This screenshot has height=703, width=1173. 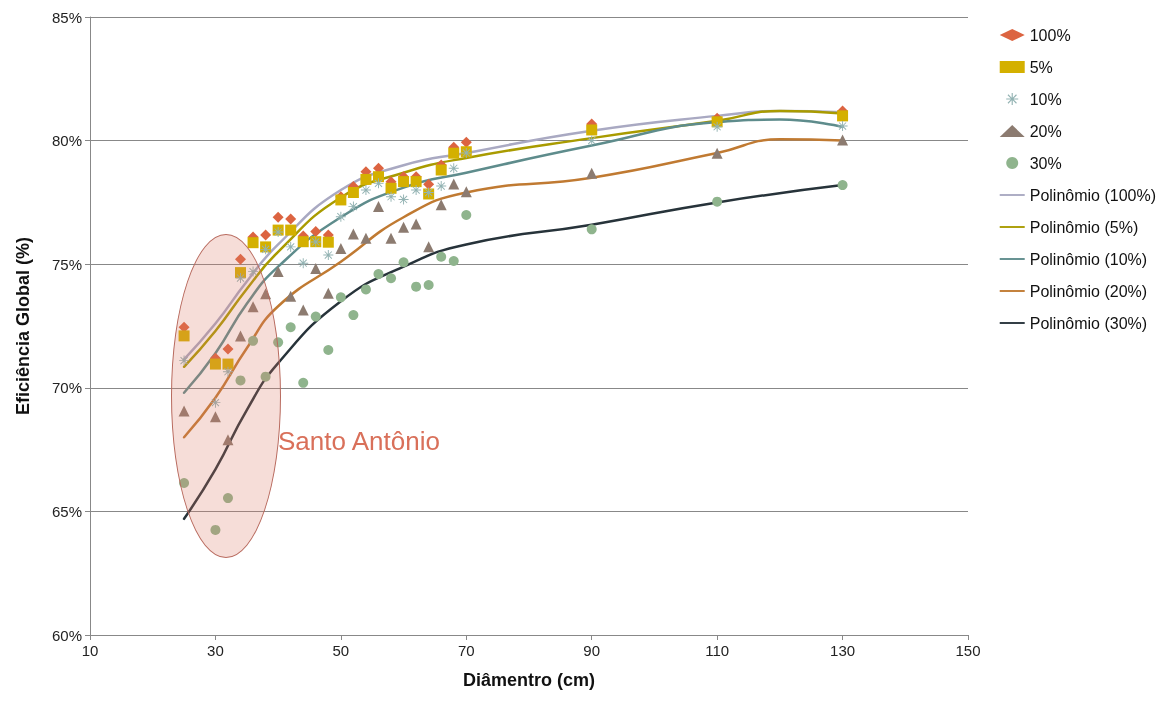 I want to click on x-tick-label: 150, so click(x=968, y=650).